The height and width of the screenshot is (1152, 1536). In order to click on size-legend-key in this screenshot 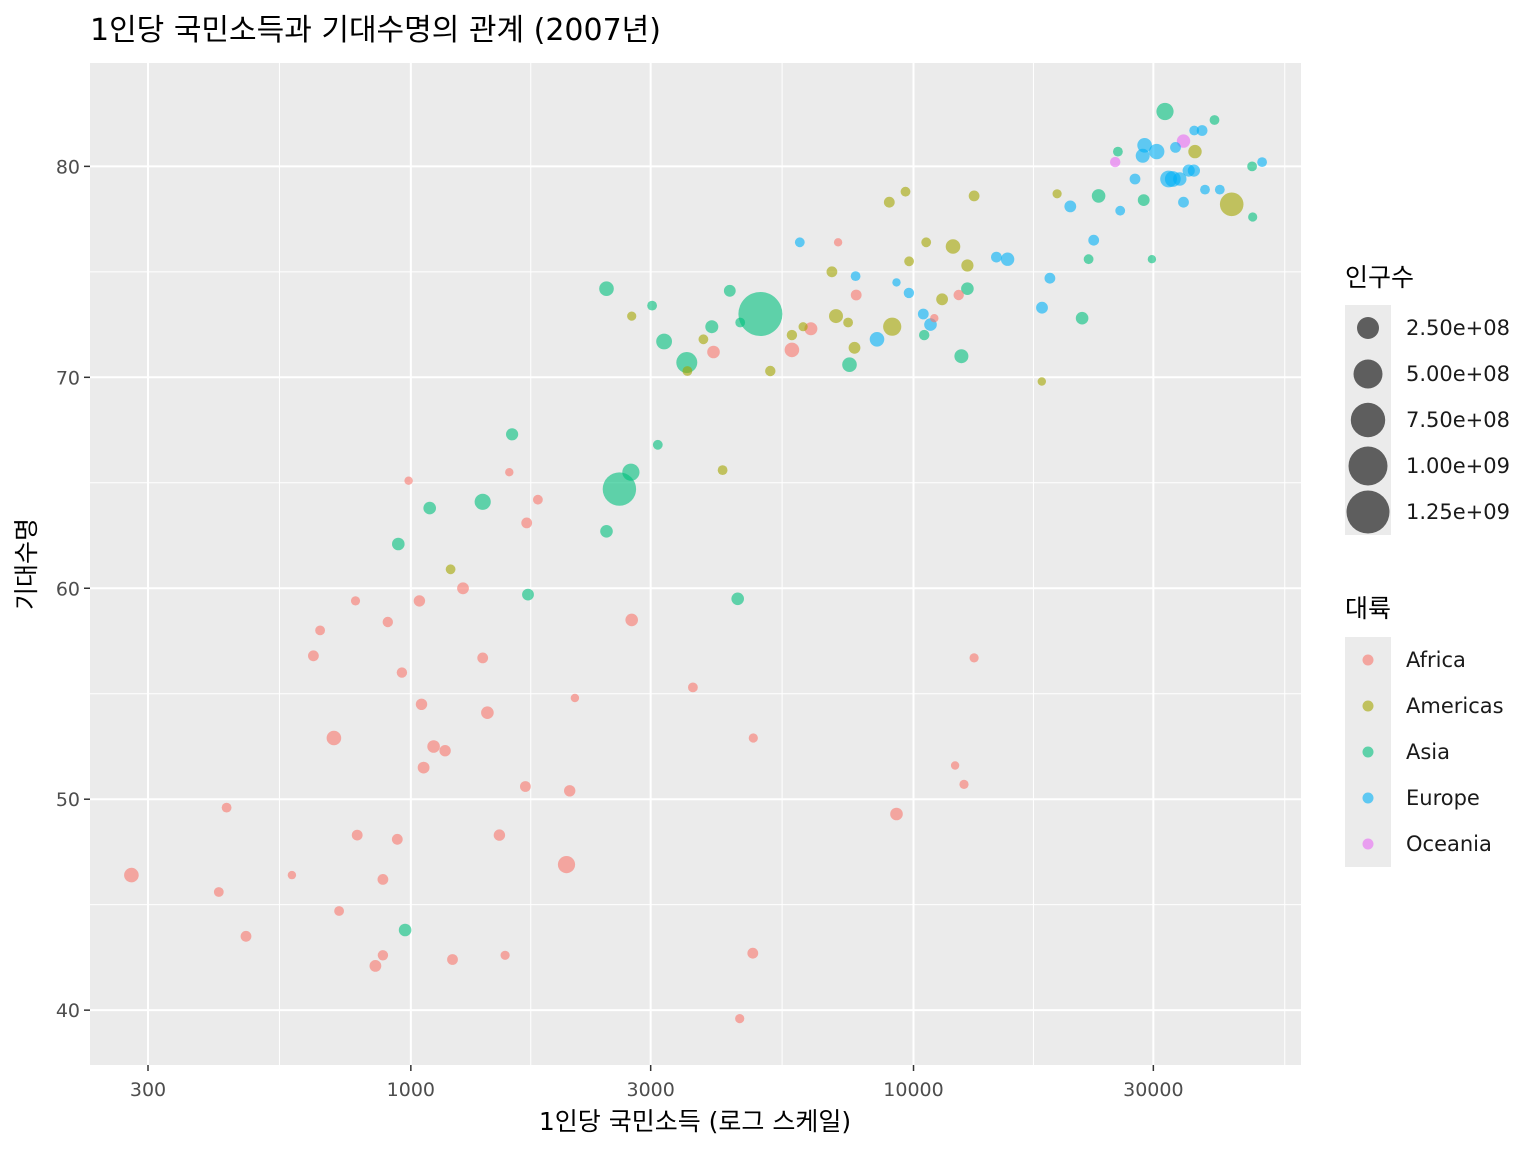, I will do `click(1368, 328)`.